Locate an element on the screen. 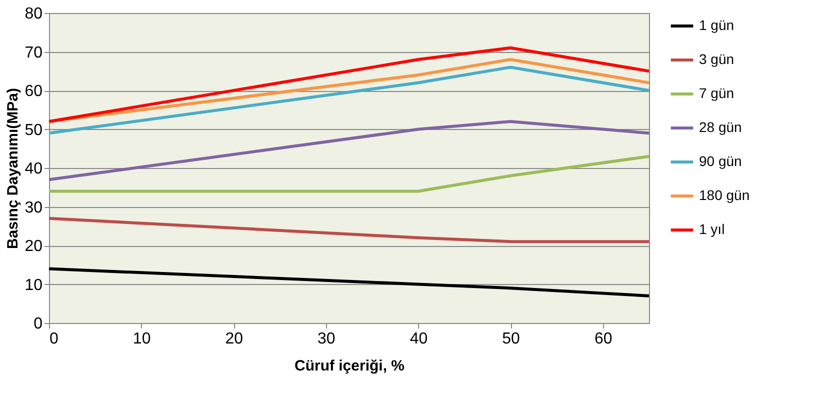 Image resolution: width=830 pixels, height=411 pixels. x-tick-label: 50 is located at coordinates (511, 339).